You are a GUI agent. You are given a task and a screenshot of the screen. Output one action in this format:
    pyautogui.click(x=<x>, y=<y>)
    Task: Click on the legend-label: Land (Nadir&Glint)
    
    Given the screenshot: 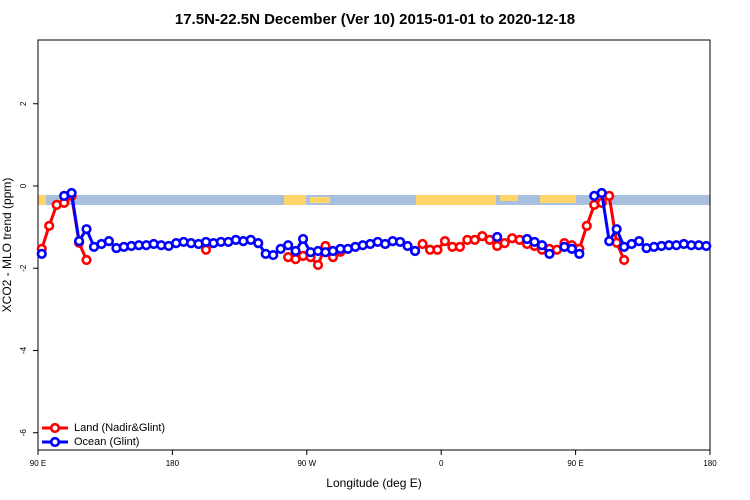 What is the action you would take?
    pyautogui.click(x=119, y=428)
    